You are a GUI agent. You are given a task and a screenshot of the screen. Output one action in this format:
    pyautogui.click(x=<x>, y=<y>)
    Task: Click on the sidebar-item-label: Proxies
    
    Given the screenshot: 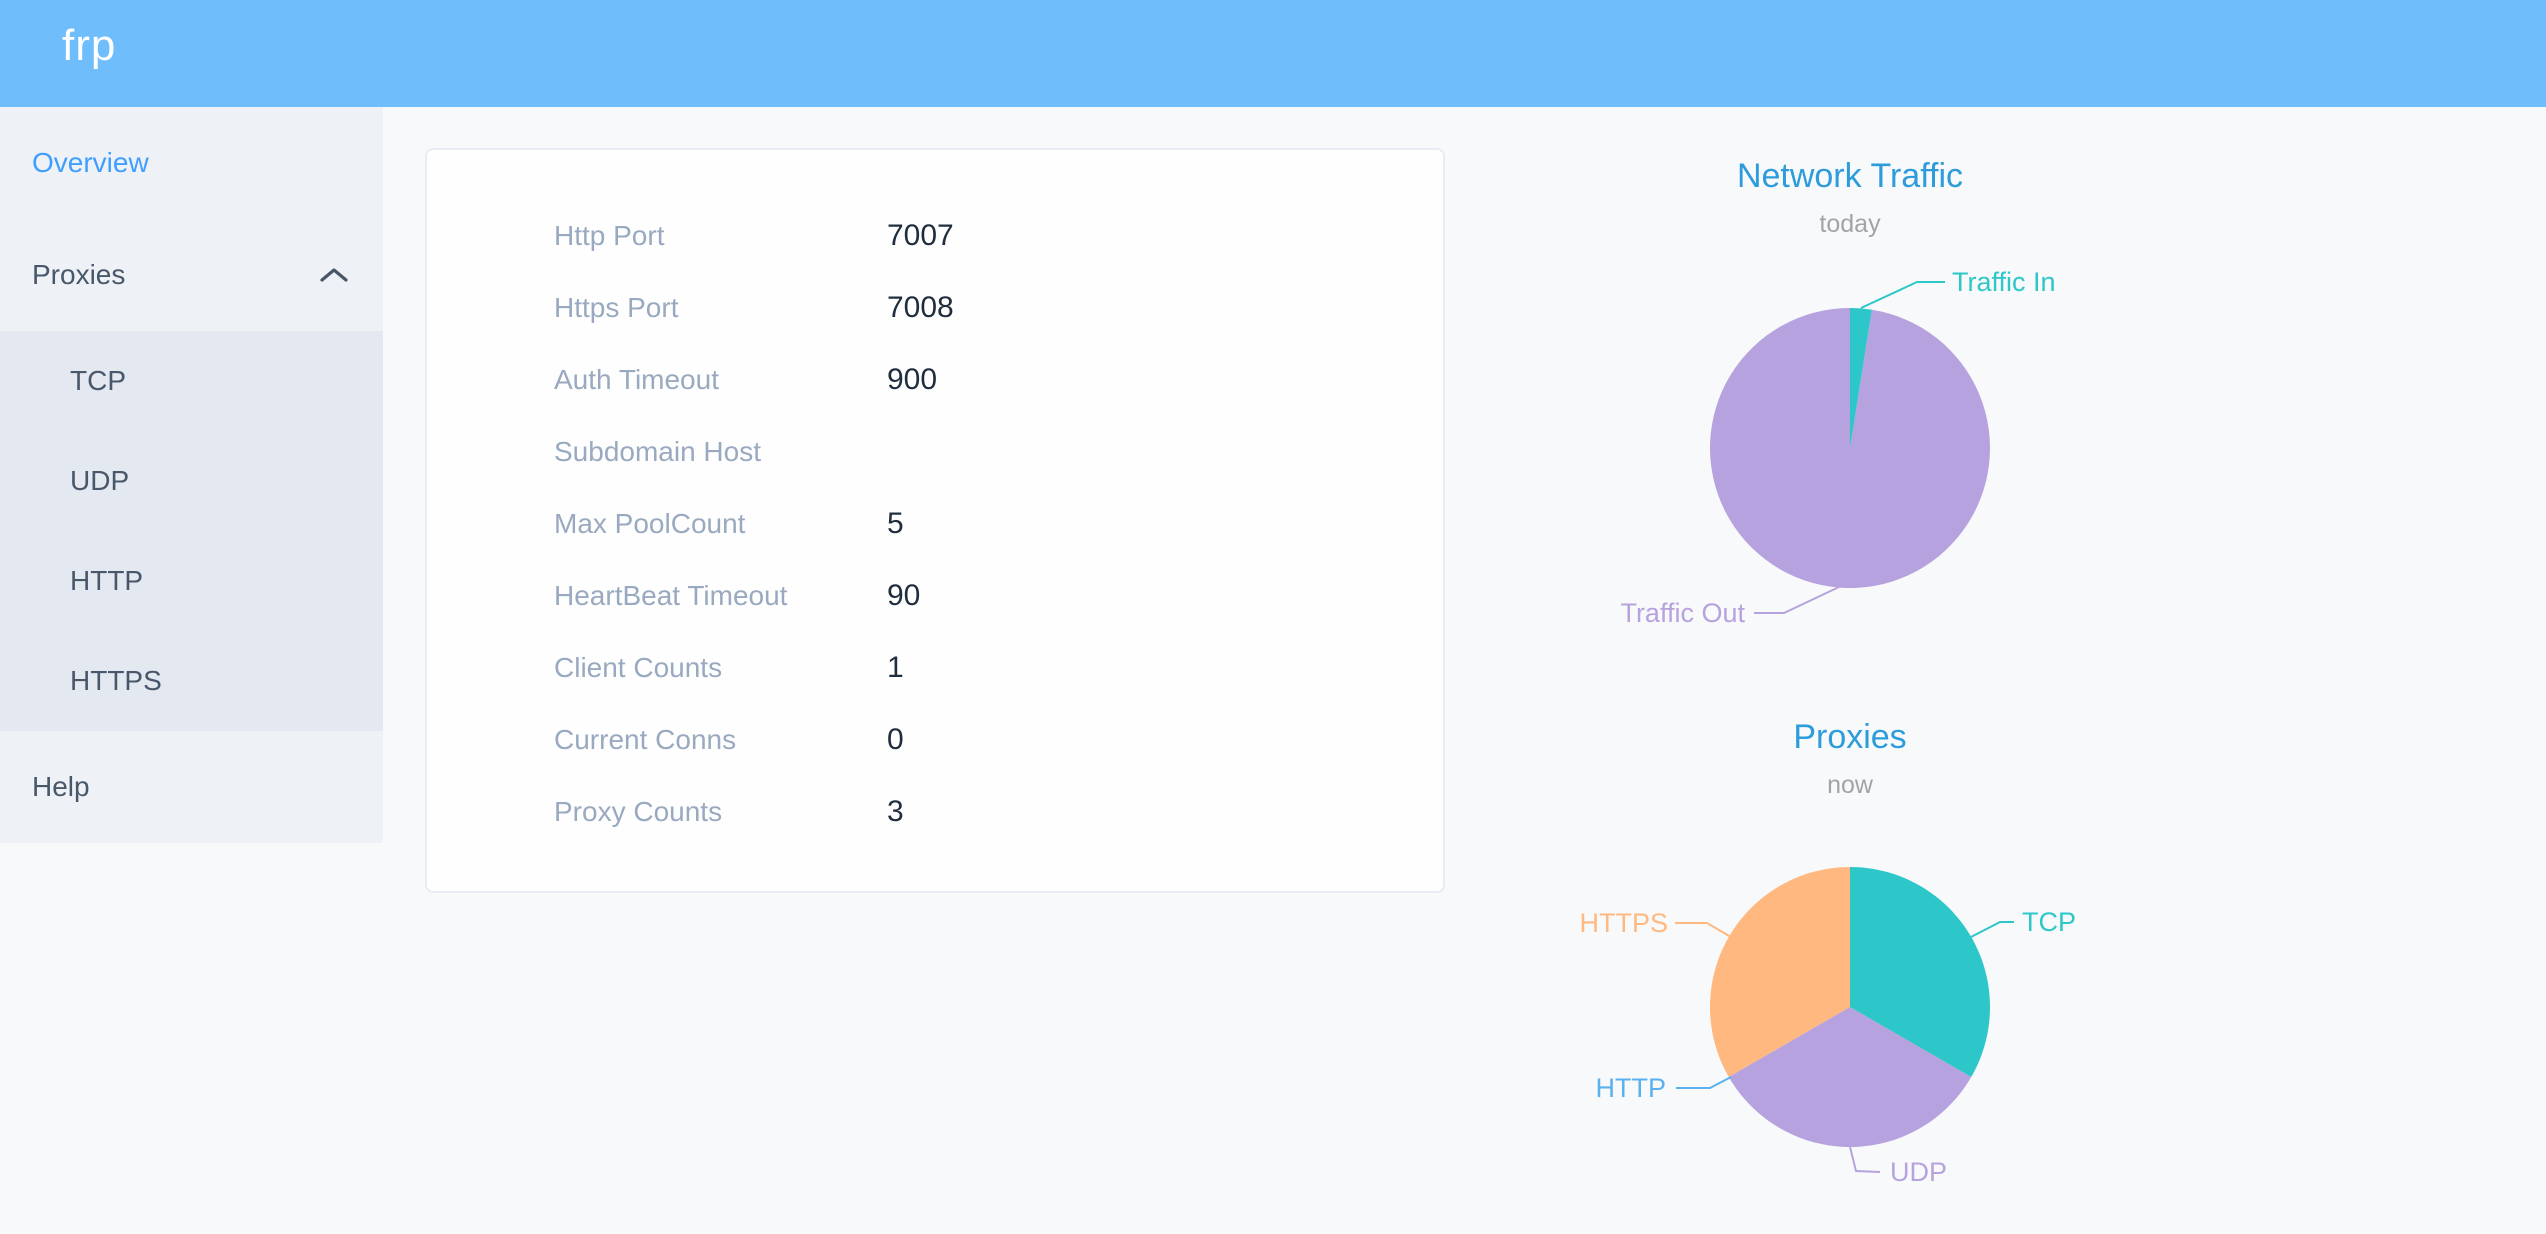 What is the action you would take?
    pyautogui.click(x=79, y=274)
    